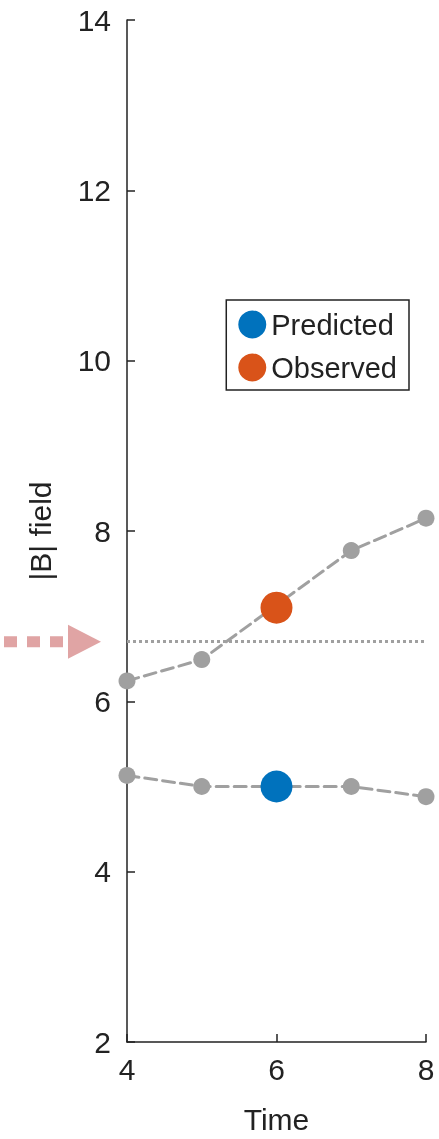  Describe the element at coordinates (276, 1119) in the screenshot. I see `x-axis-title: Time` at that location.